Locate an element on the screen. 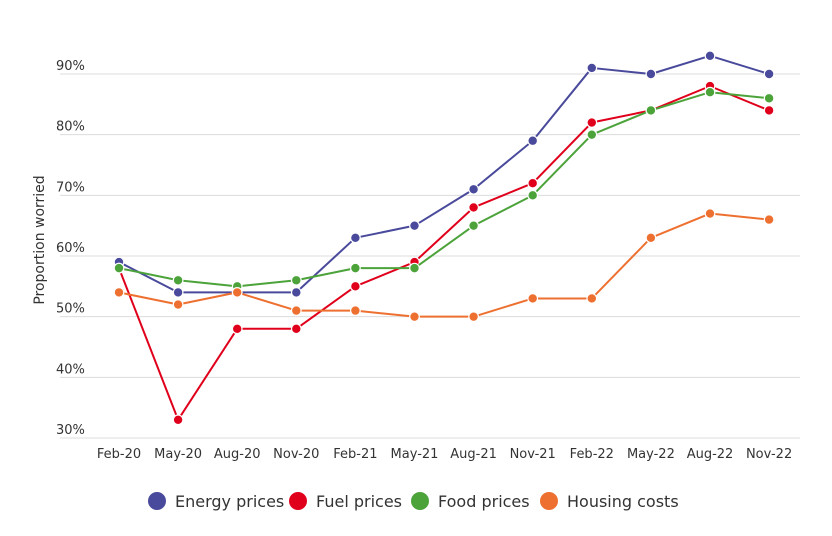 The width and height of the screenshot is (832, 536). y-tick-label: 60% is located at coordinates (70, 248).